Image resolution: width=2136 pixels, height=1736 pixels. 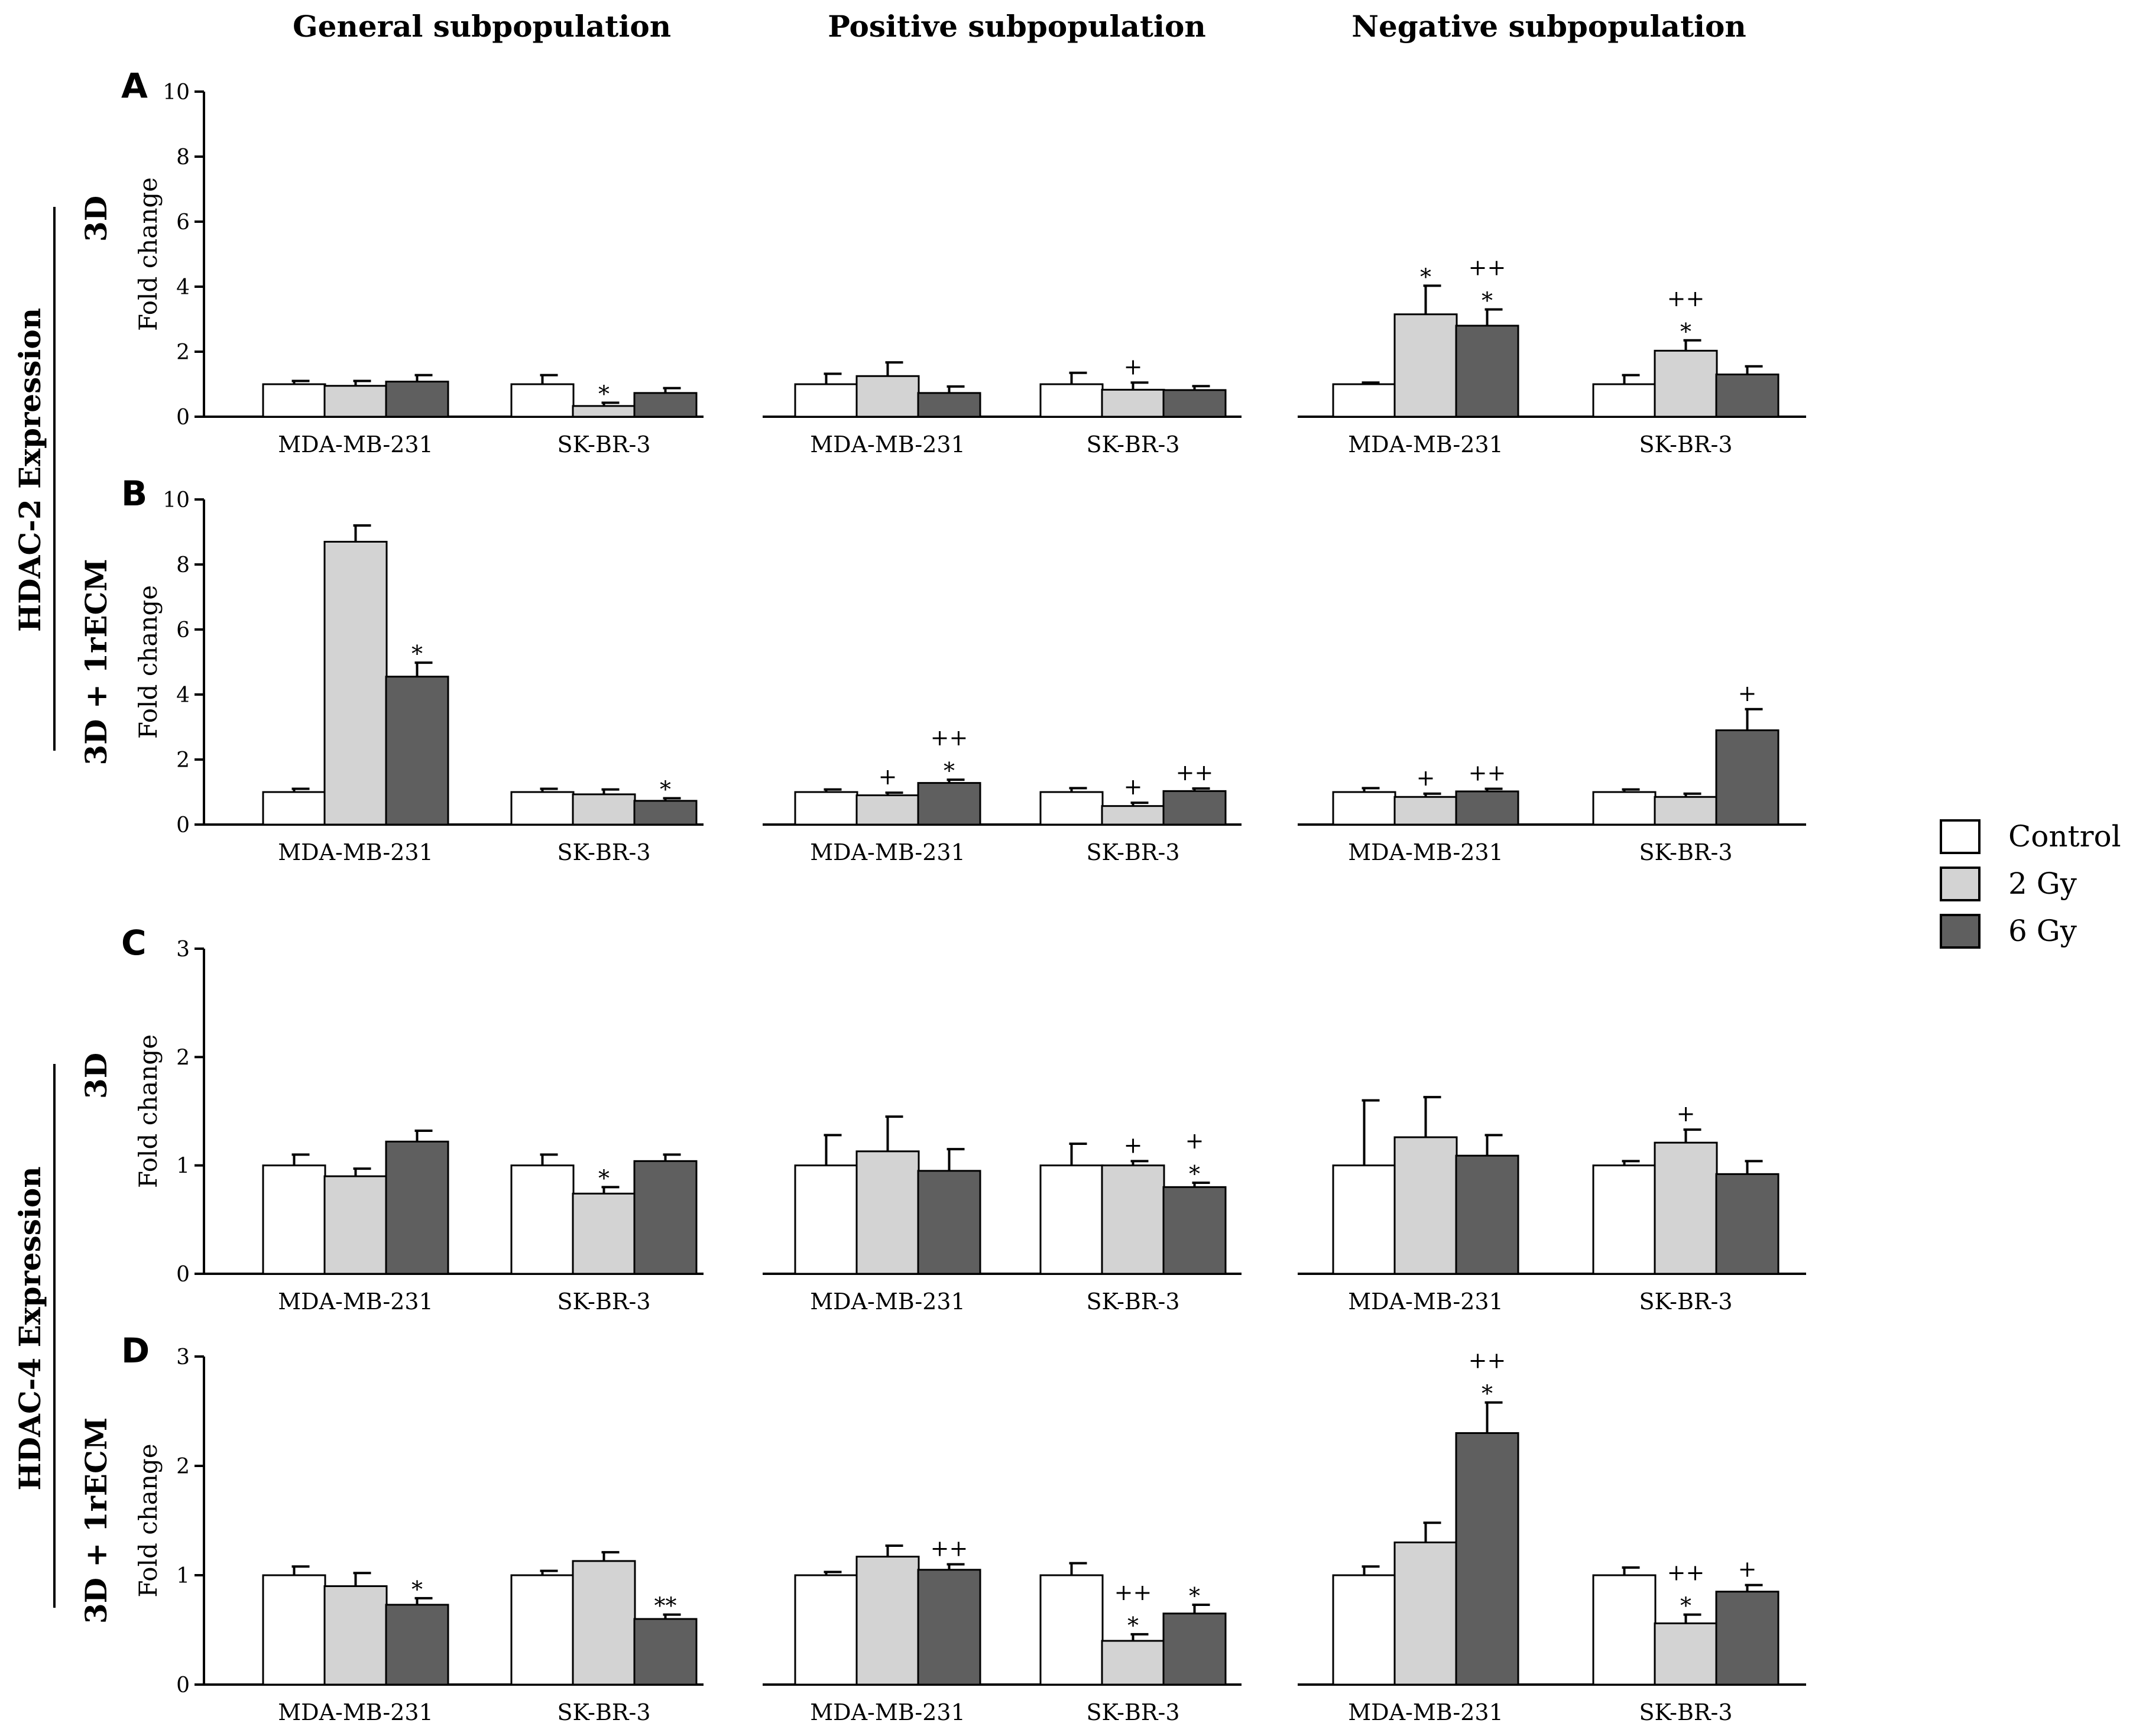 I want to click on chart: MDA-MB-231 + + * SK-BR-3, so click(x=1002, y=1215).